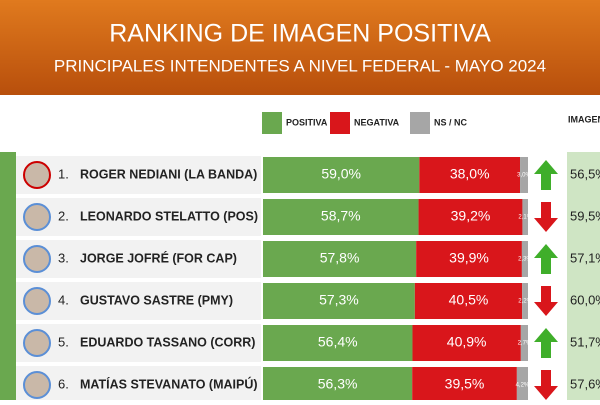 This screenshot has width=600, height=405. Describe the element at coordinates (63, 383) in the screenshot. I see `rank: 6.` at that location.